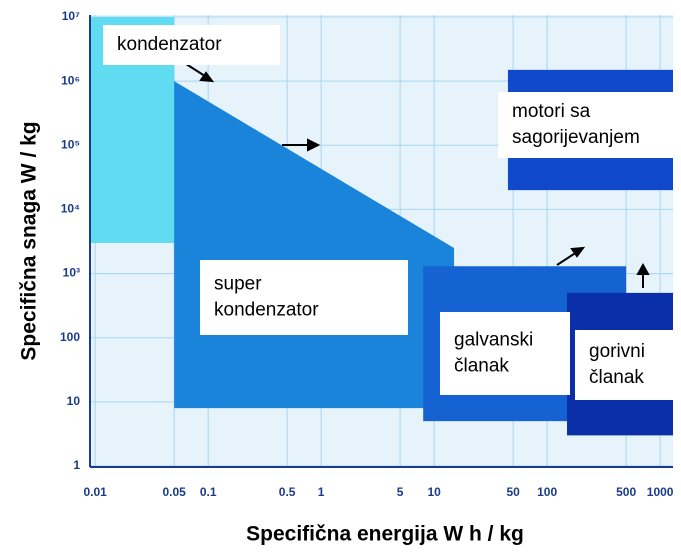 The height and width of the screenshot is (556, 681). What do you see at coordinates (71, 16) in the screenshot?
I see `y-tick-label: 10⁷` at bounding box center [71, 16].